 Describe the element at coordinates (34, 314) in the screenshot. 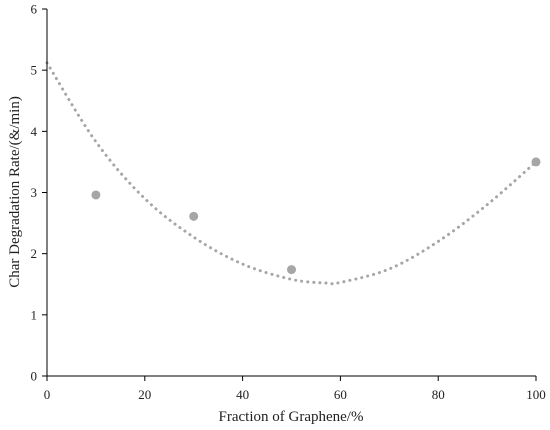

I see `y-tick-label: 1` at that location.